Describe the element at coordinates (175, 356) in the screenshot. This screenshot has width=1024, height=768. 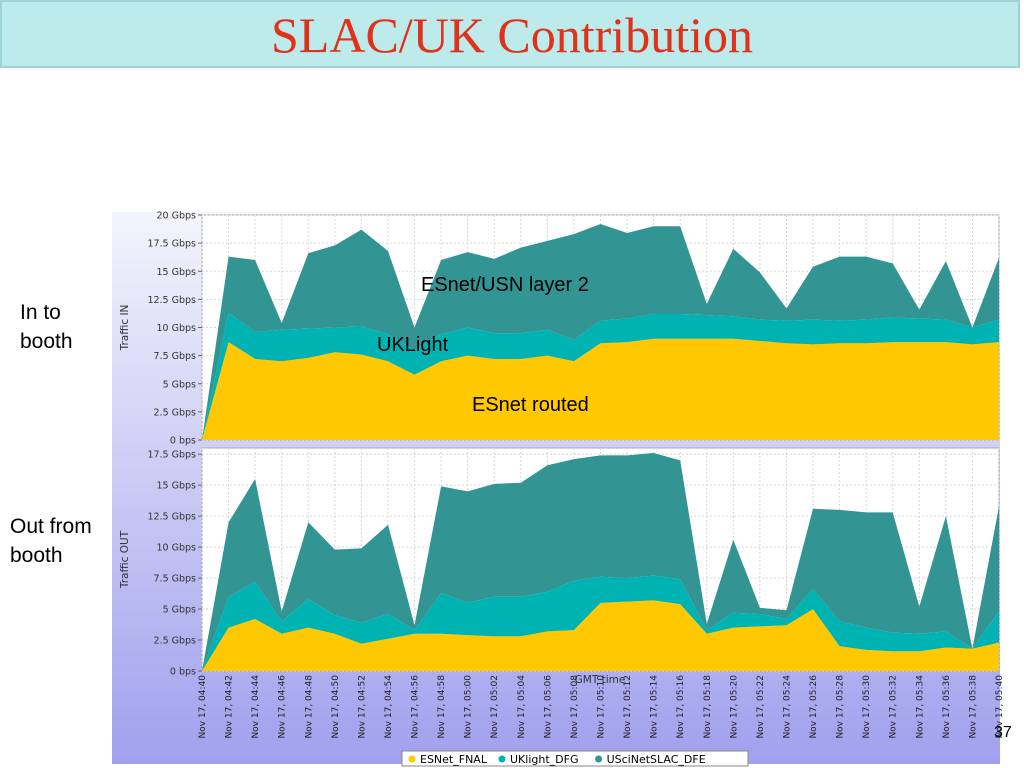
I see `y-tick-label-in: 7.5 Gbps` at that location.